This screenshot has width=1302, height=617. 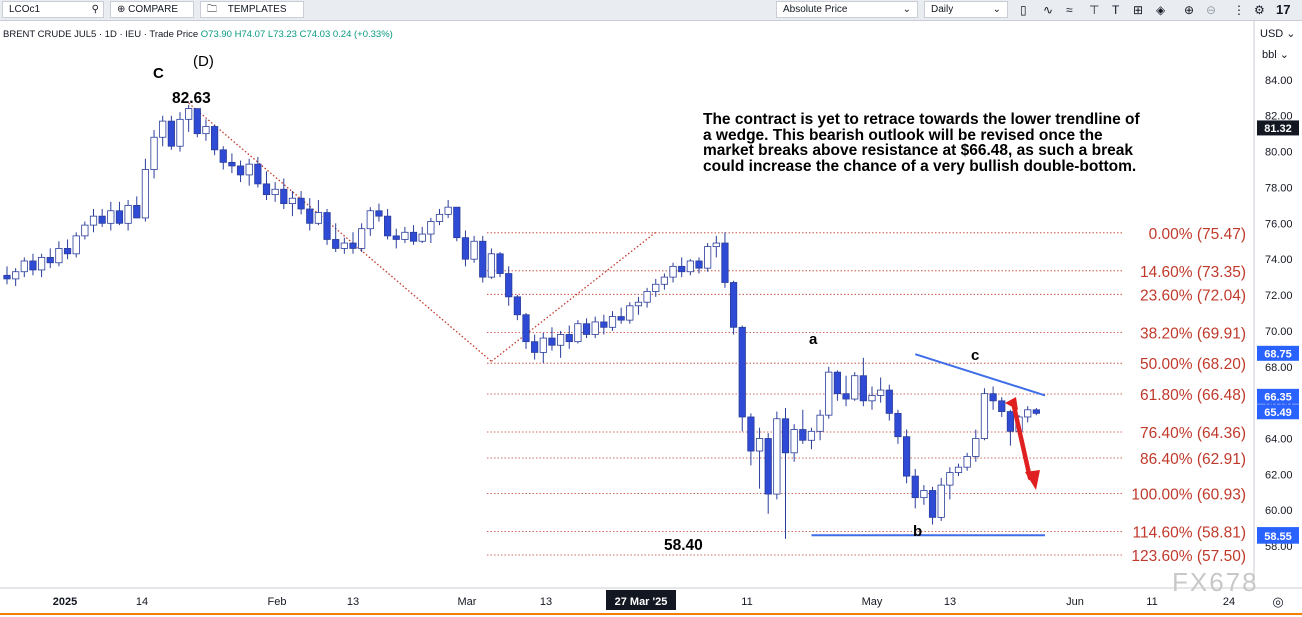 I want to click on y-tick-label: 74.00, so click(x=1279, y=260).